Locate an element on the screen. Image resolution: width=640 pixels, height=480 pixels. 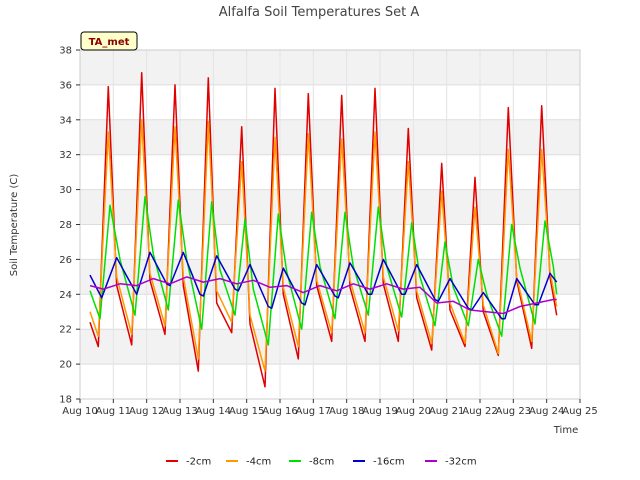
y-tick-label: 18 is located at coordinates (65, 400).